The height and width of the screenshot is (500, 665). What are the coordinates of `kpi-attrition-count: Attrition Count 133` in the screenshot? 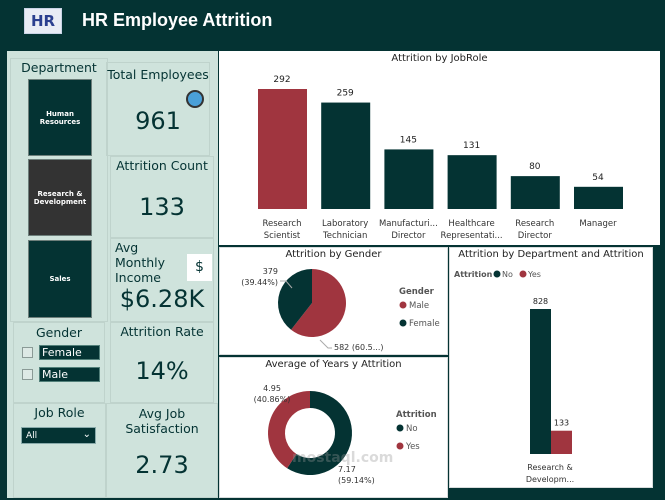 It's located at (162, 197).